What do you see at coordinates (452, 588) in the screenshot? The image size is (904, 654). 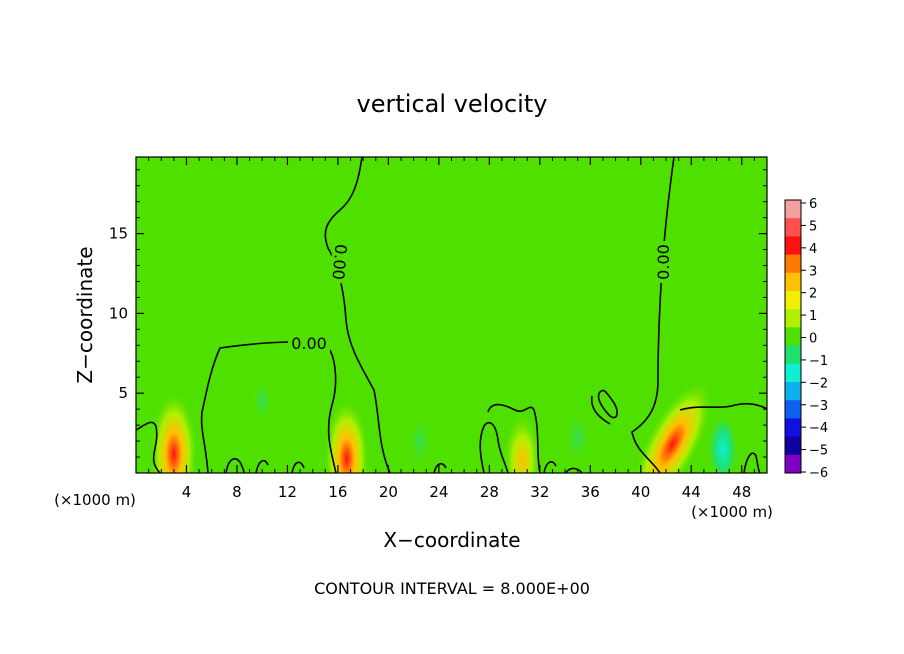 I see `footer-text: CONTOUR INTERVAL = 8.000E+00` at bounding box center [452, 588].